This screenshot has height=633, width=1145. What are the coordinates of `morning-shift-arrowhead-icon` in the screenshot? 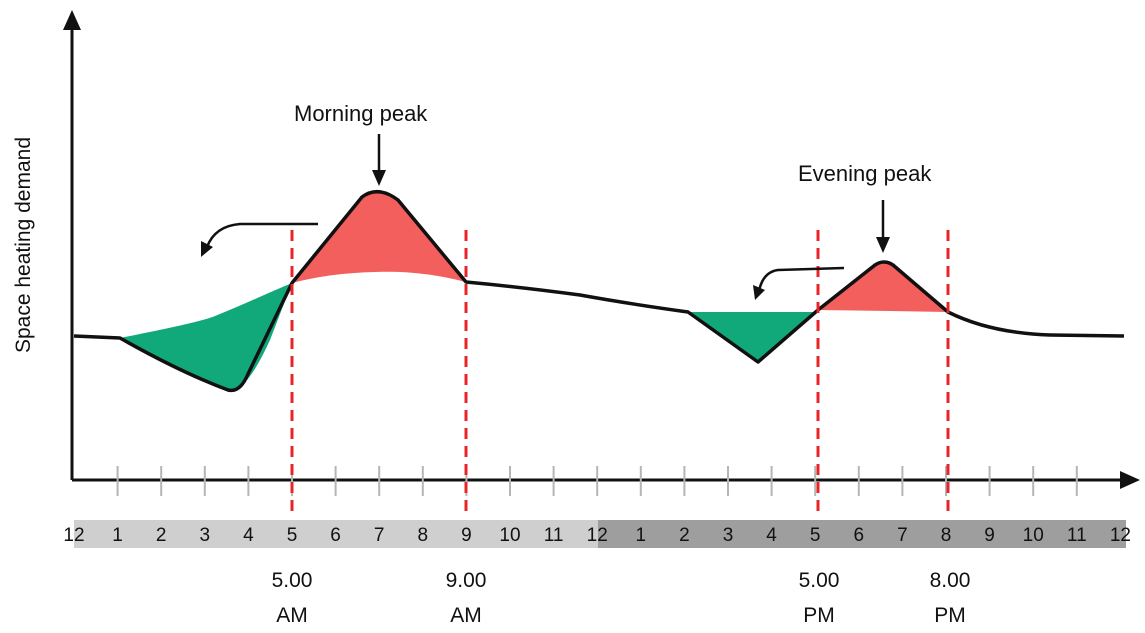 It's located at (207, 249).